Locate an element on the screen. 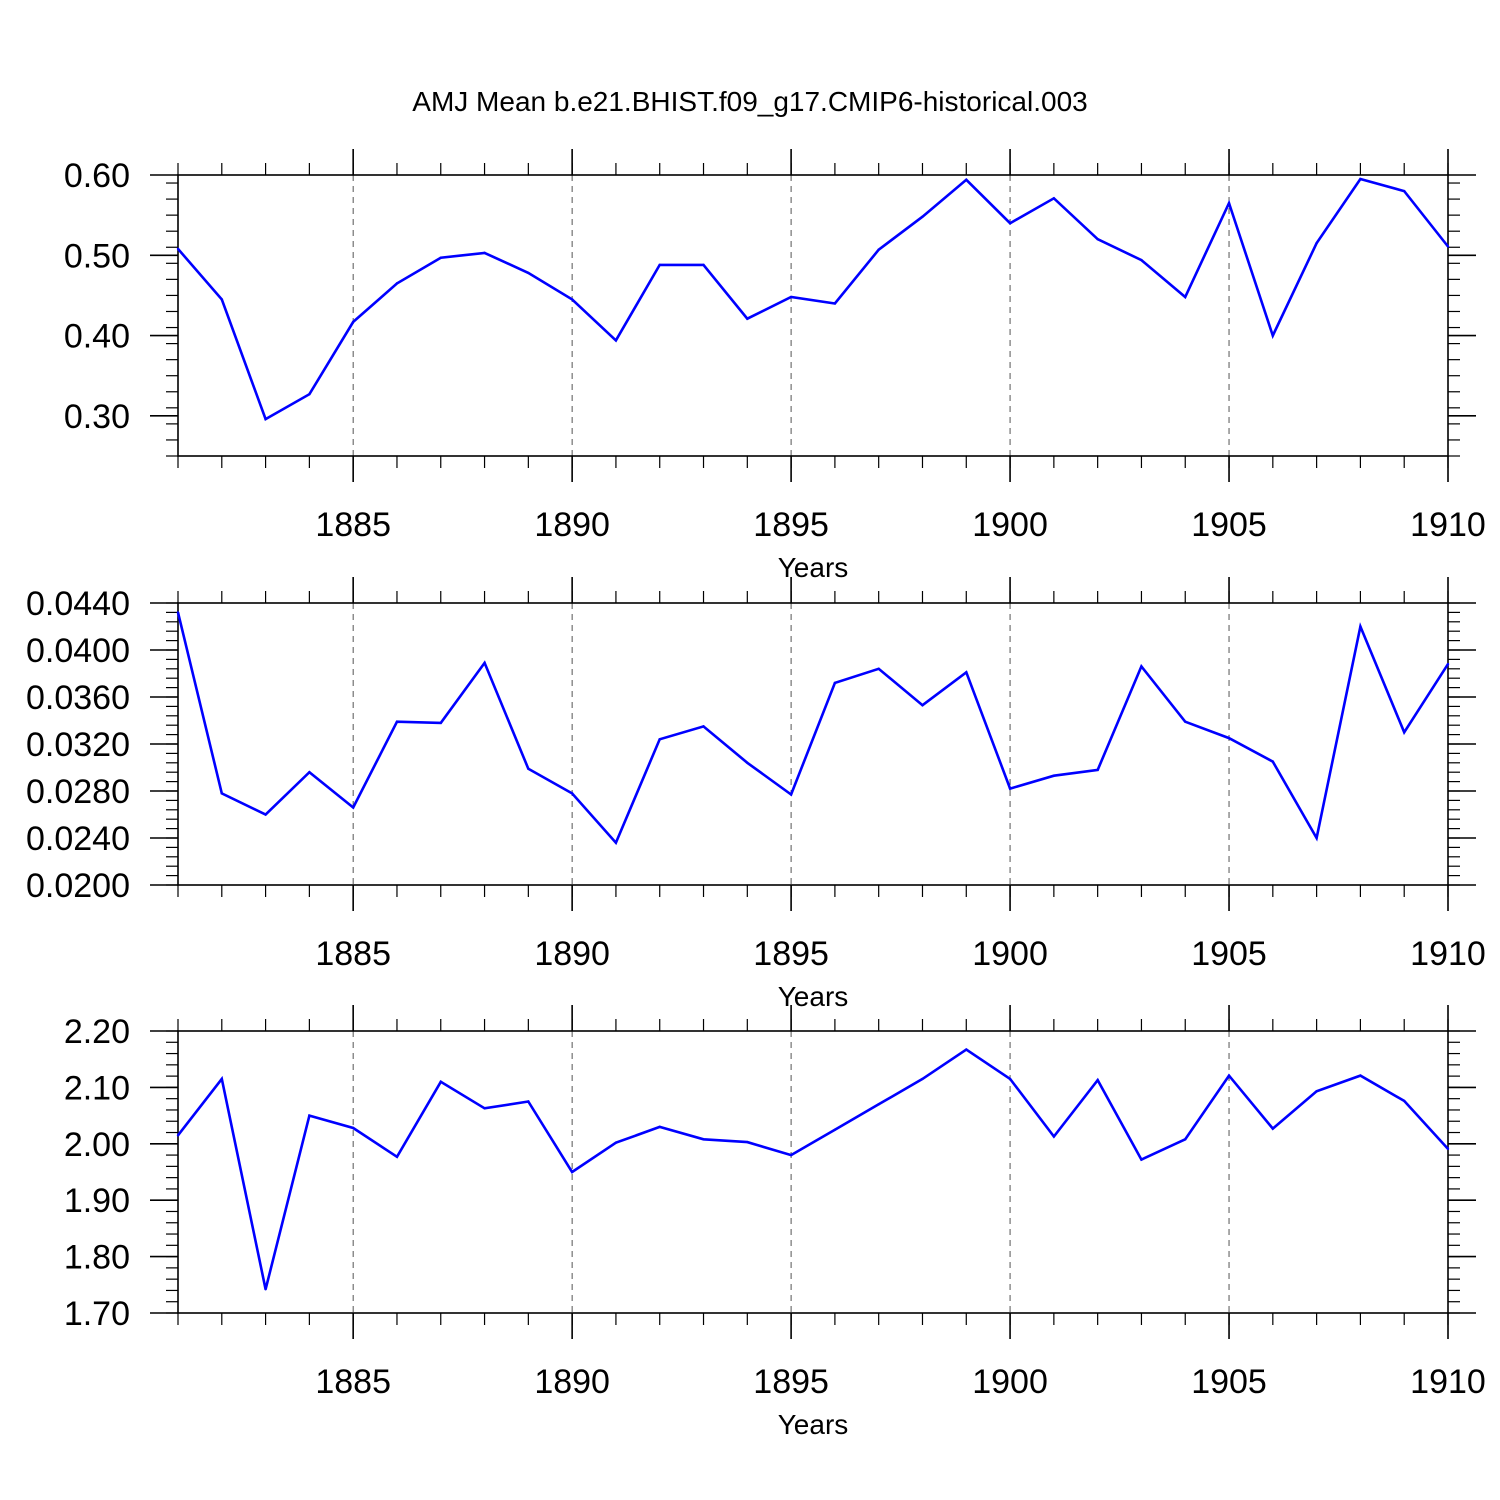 The image size is (1500, 1500). y-tick-label: 0.60 is located at coordinates (97, 176).